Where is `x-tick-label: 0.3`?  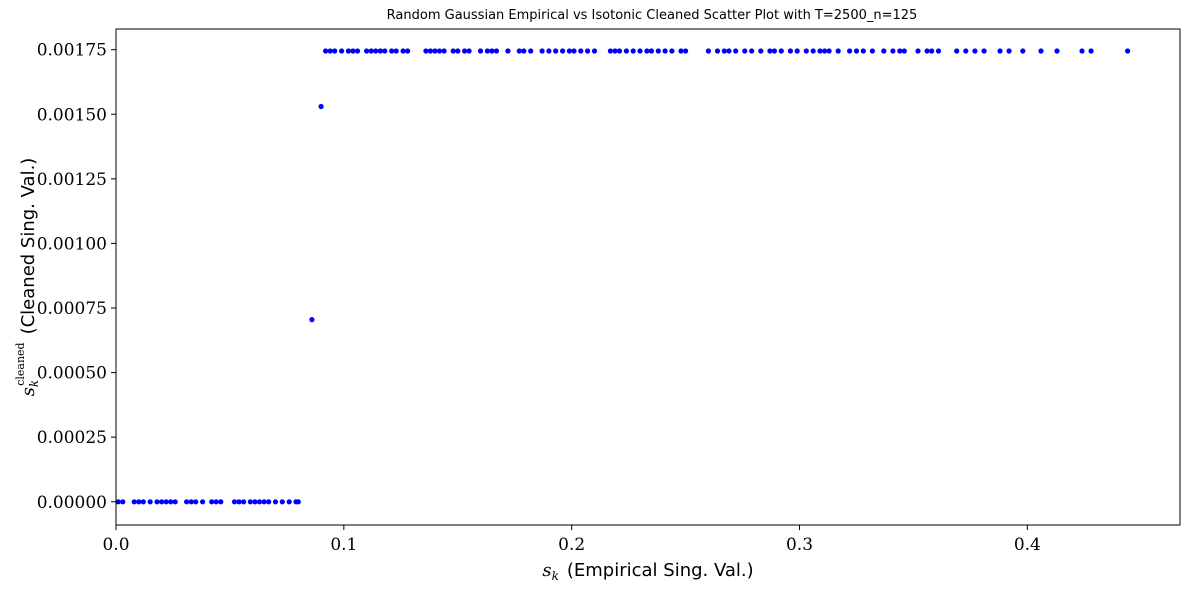
x-tick-label: 0.3 is located at coordinates (799, 545).